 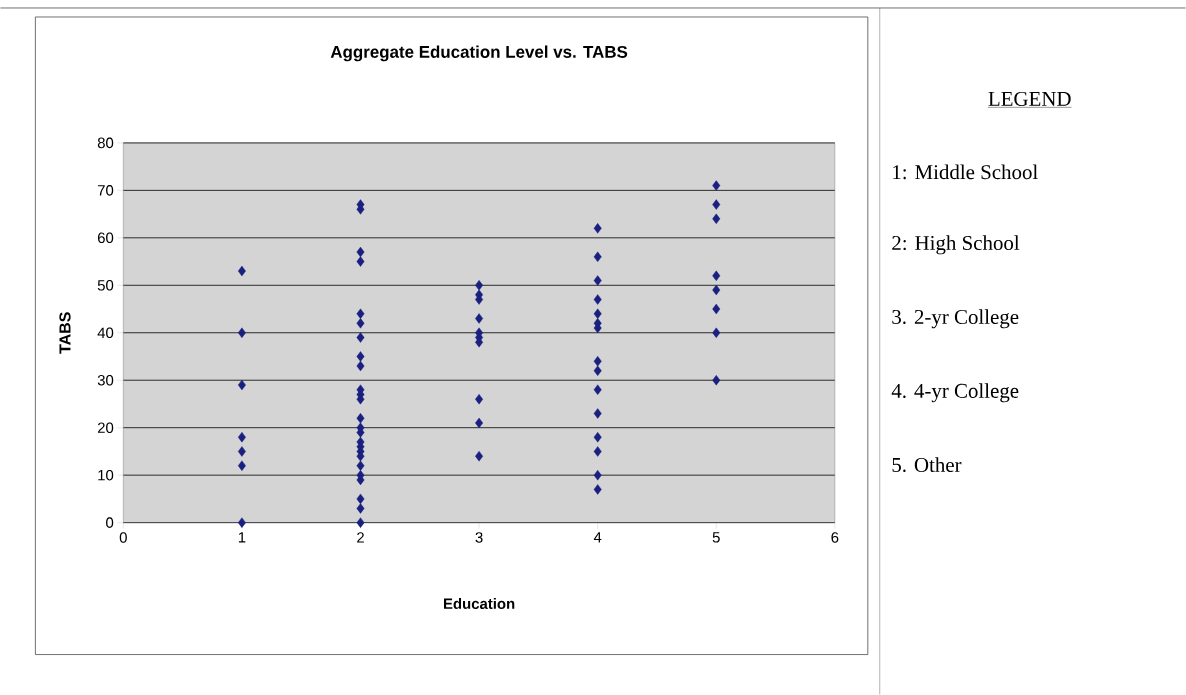 What do you see at coordinates (105, 285) in the screenshot?
I see `y-tick-label: 50` at bounding box center [105, 285].